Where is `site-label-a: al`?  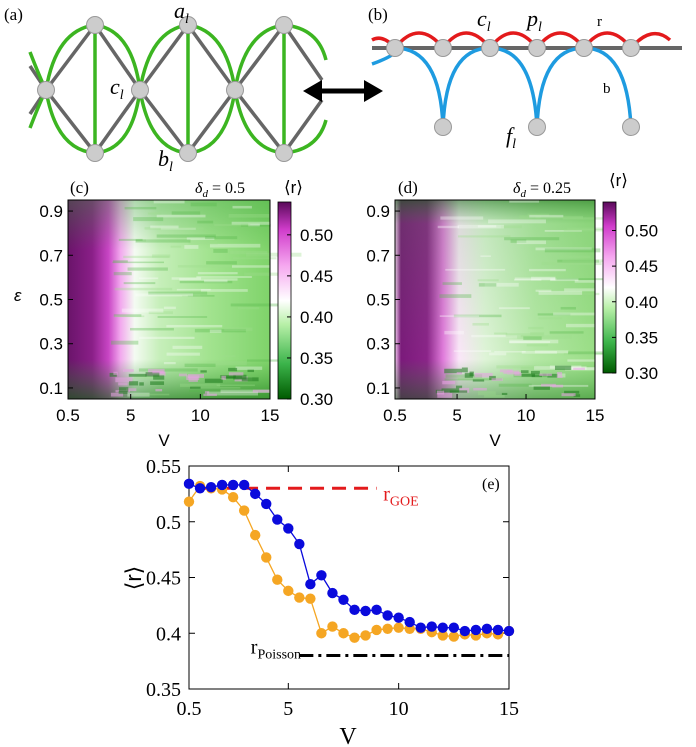
site-label-a: al is located at coordinates (181, 13).